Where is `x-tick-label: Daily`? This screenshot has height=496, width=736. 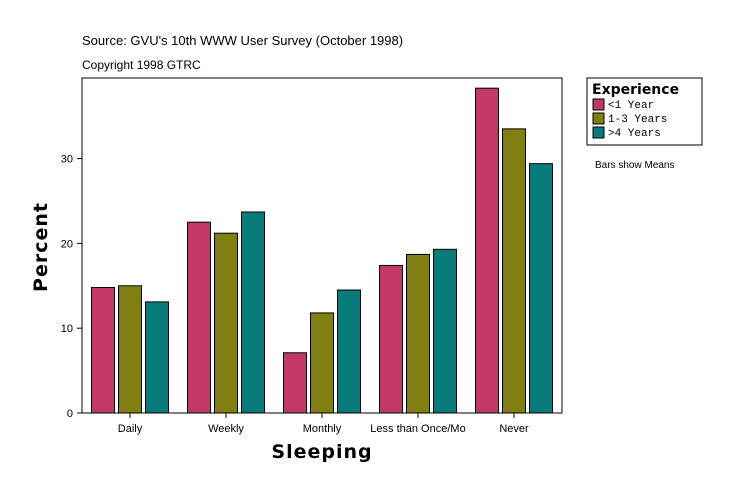 x-tick-label: Daily is located at coordinates (130, 429).